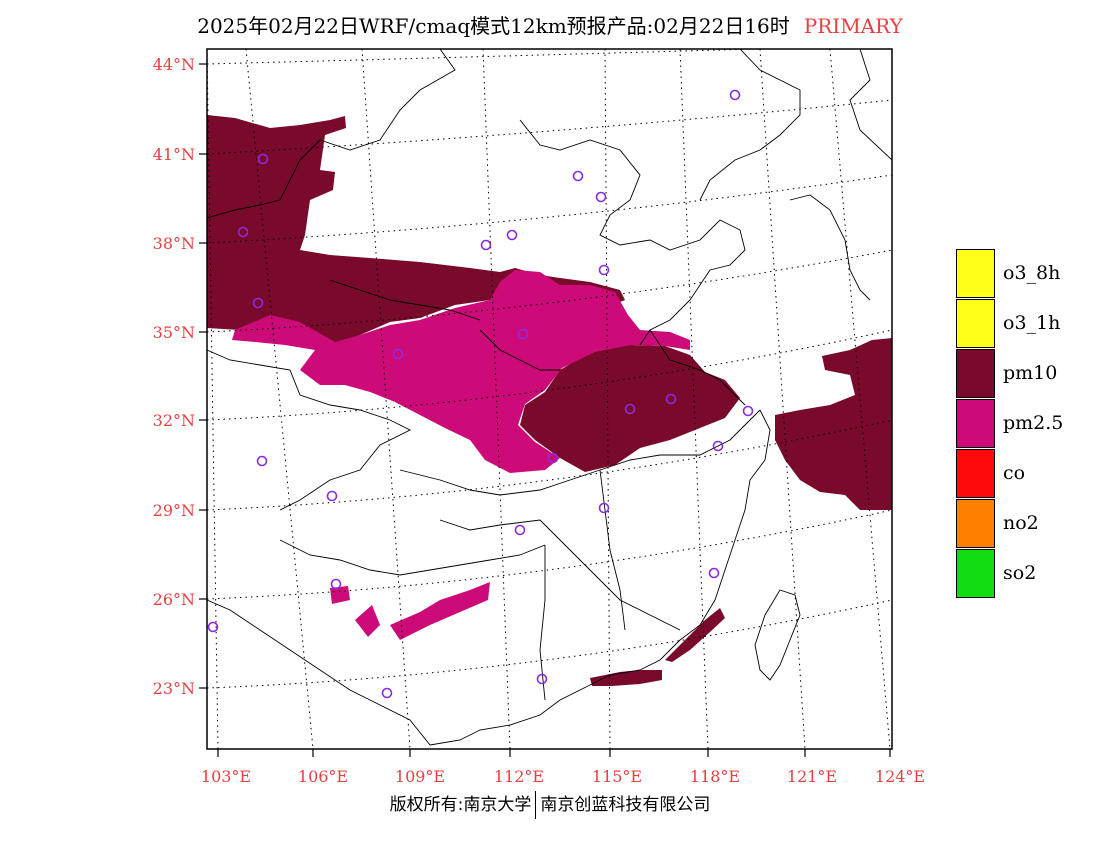 The height and width of the screenshot is (850, 1100). I want to click on pm25-patch-southwest, so click(340, 595).